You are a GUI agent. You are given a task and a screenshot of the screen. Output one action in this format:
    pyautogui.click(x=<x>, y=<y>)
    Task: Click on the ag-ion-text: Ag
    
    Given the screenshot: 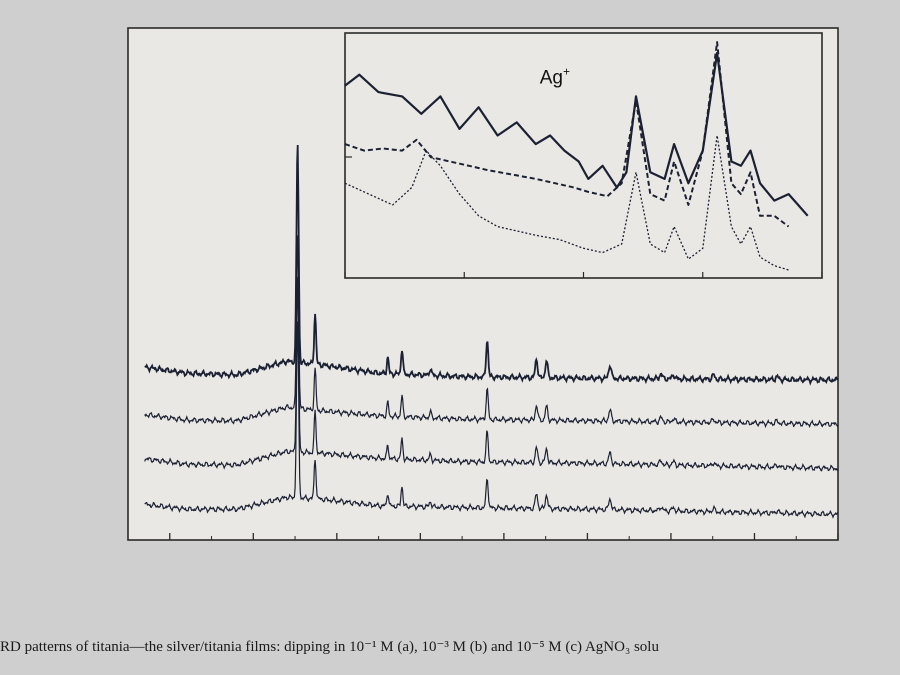 What is the action you would take?
    pyautogui.click(x=551, y=77)
    